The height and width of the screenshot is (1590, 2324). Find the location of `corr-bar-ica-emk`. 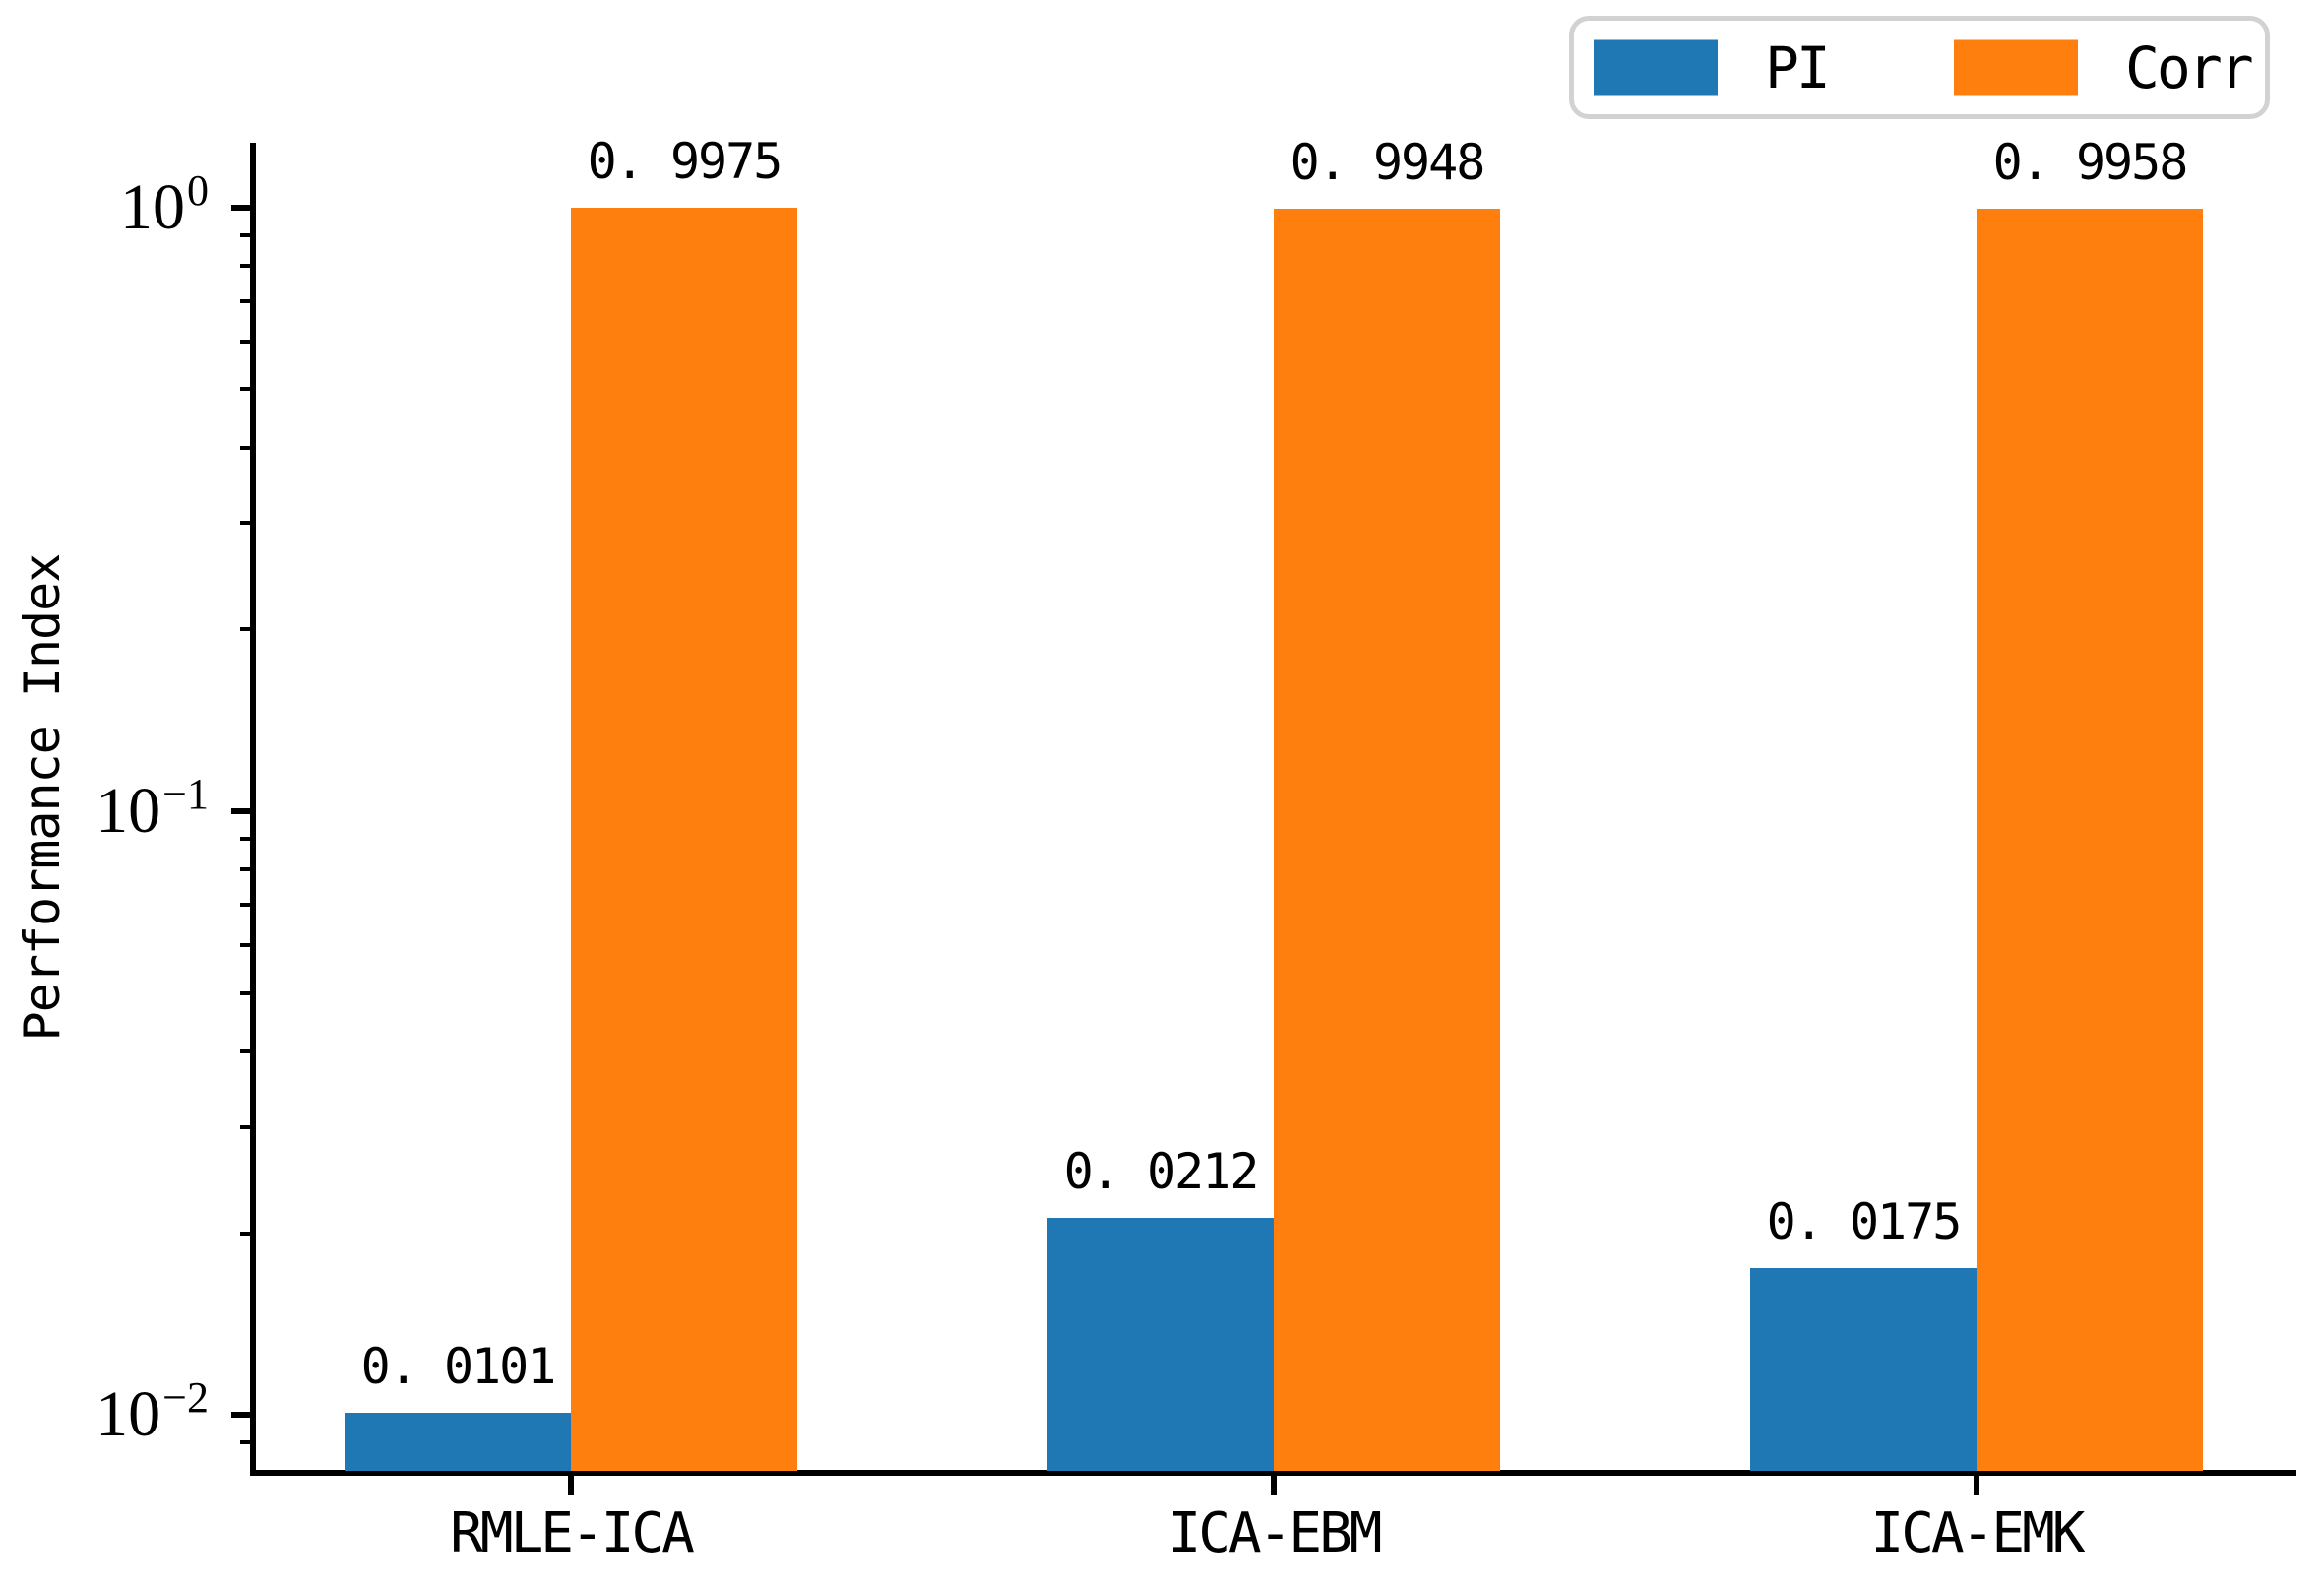

corr-bar-ica-emk is located at coordinates (2090, 840).